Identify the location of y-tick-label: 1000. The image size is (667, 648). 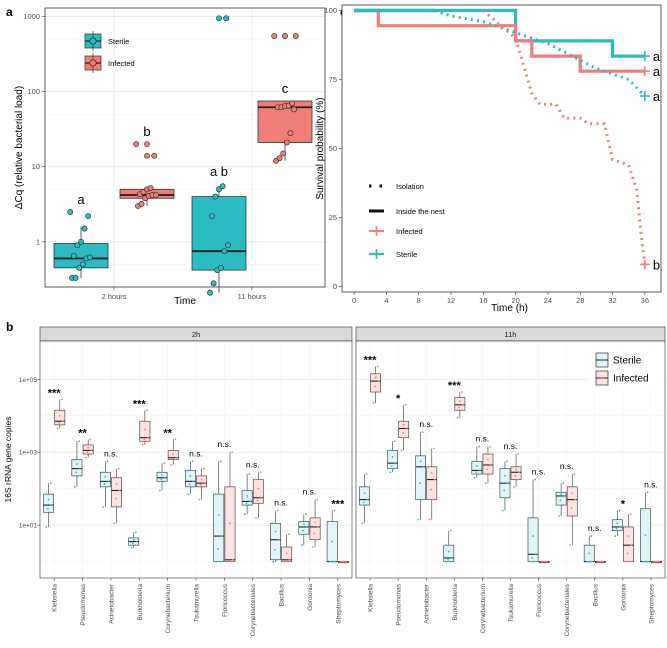
(31, 16).